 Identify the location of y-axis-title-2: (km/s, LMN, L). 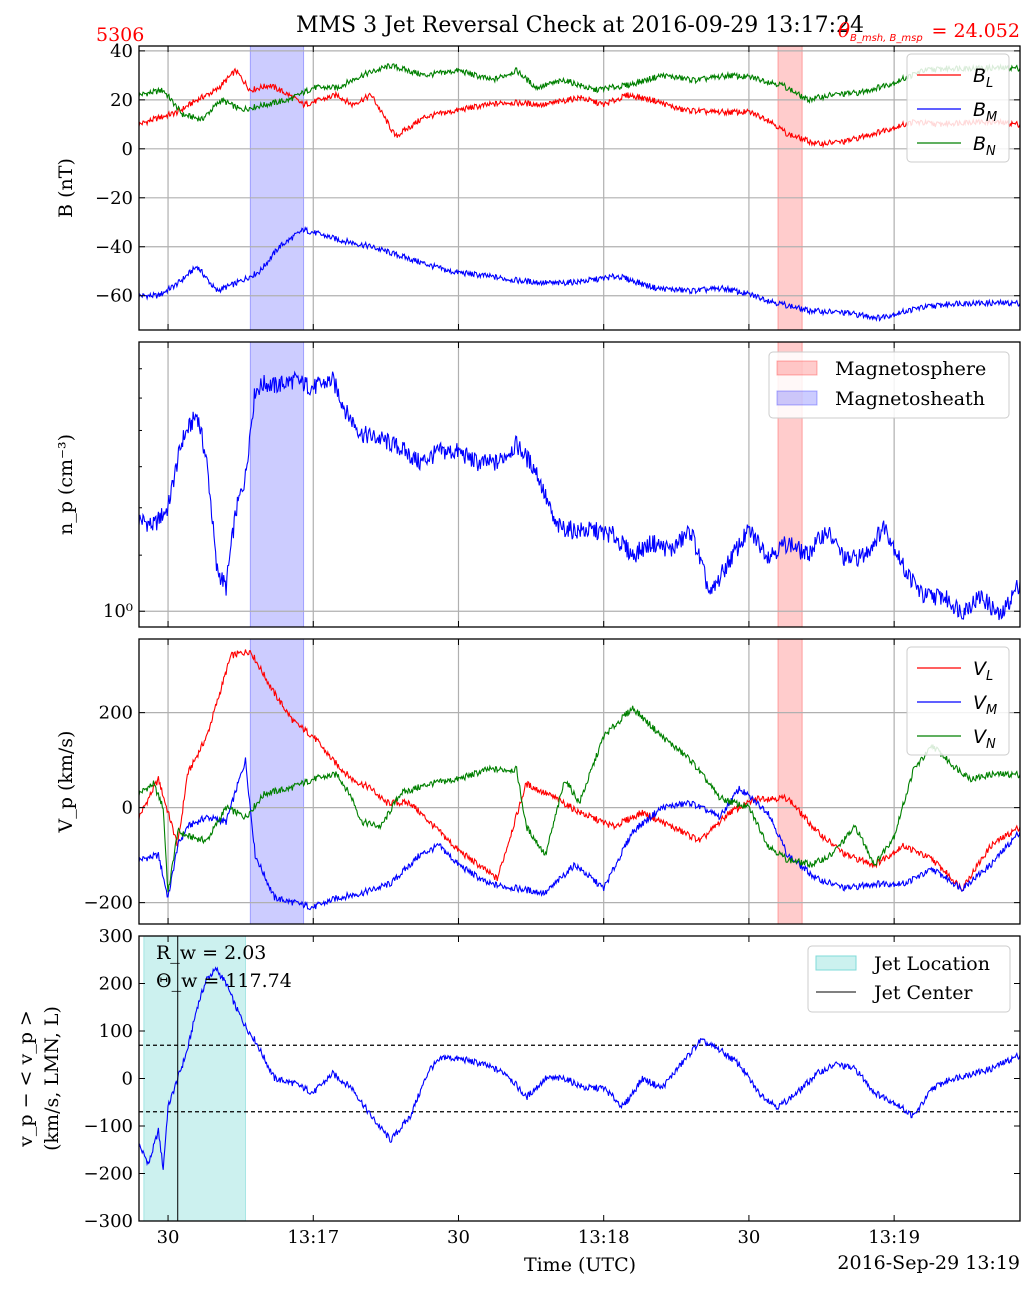
(52, 1078).